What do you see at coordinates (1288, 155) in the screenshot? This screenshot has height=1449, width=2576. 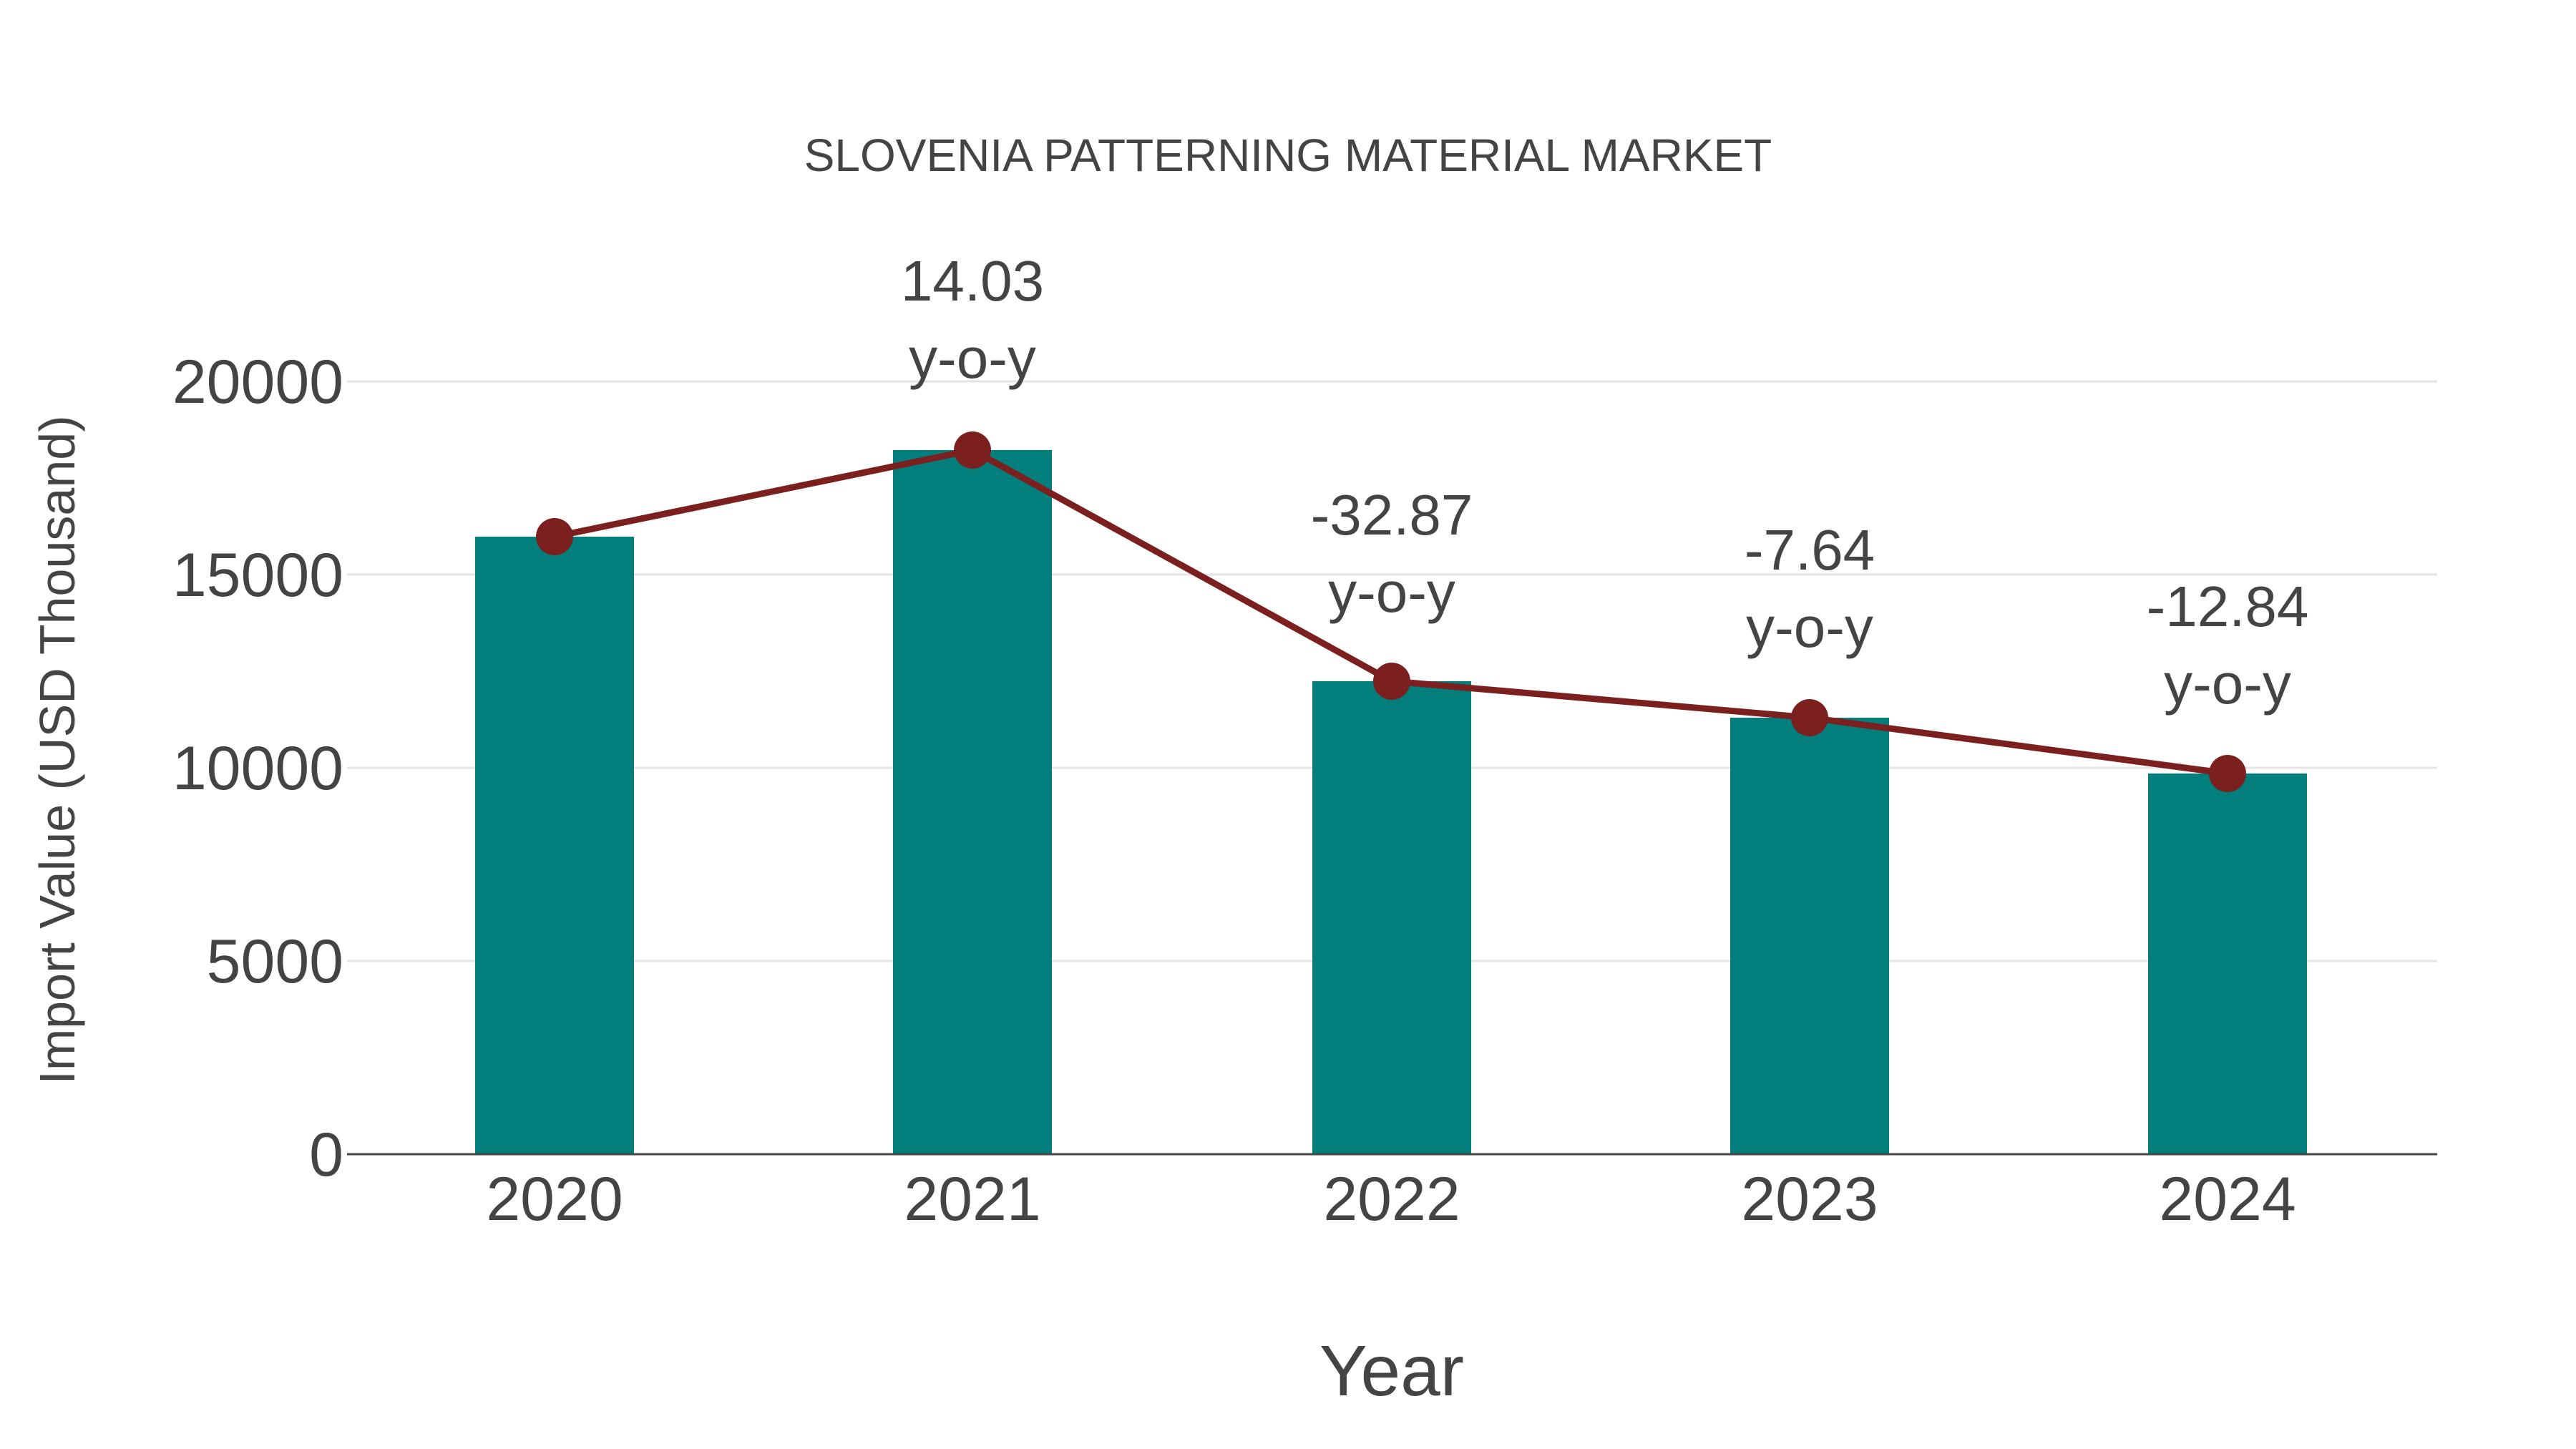 I see `chart-title: SLOVENIA PATTERNING MATERIAL MARKET` at bounding box center [1288, 155].